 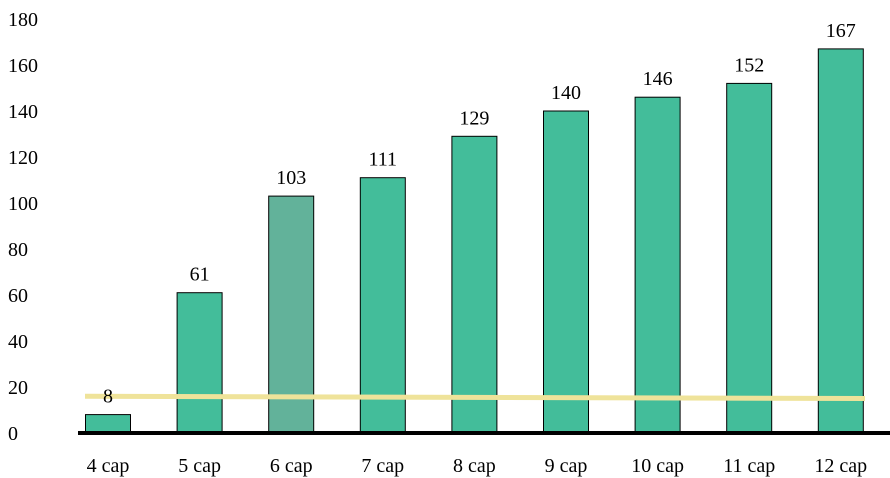 I want to click on data-label: 167, so click(x=841, y=31).